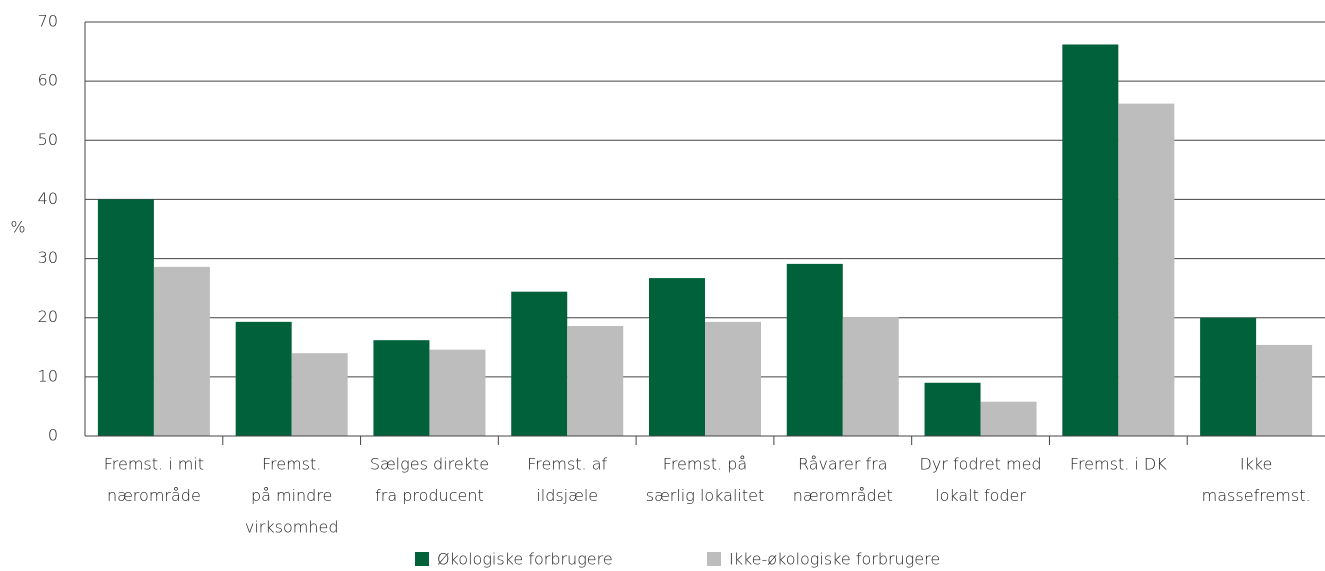 Image resolution: width=1325 pixels, height=571 pixels. Describe the element at coordinates (843, 495) in the screenshot. I see `x-tick-label: nærområdet` at that location.